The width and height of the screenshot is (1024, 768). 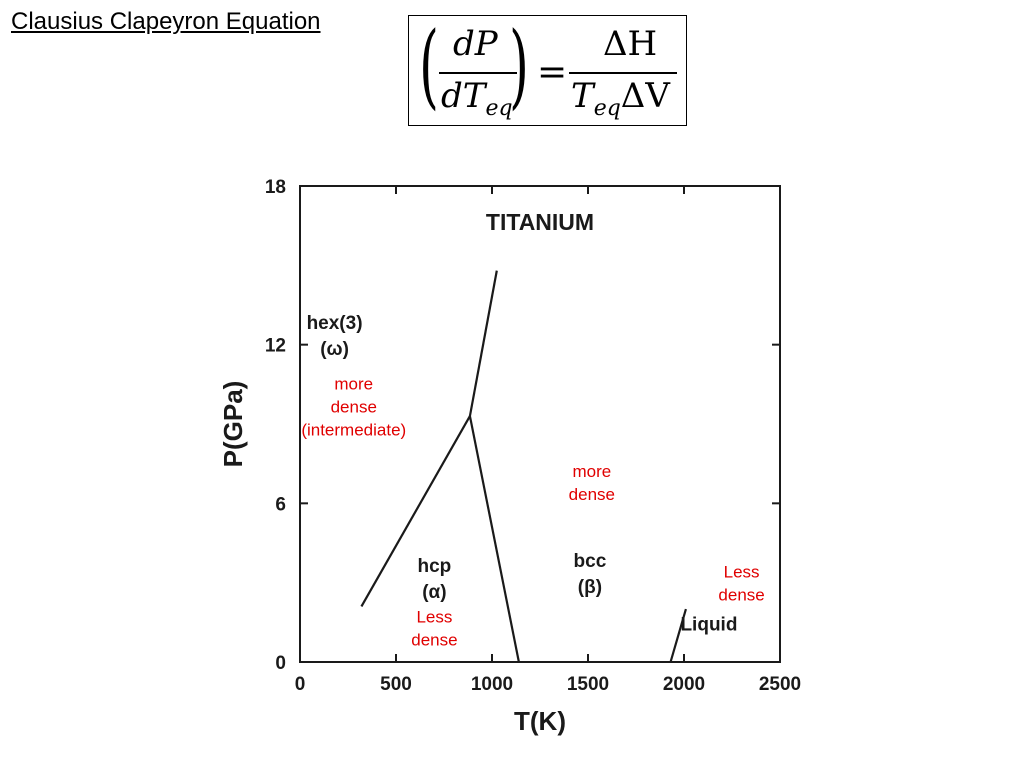 What do you see at coordinates (540, 222) in the screenshot?
I see `chart-title: TITANIUM` at bounding box center [540, 222].